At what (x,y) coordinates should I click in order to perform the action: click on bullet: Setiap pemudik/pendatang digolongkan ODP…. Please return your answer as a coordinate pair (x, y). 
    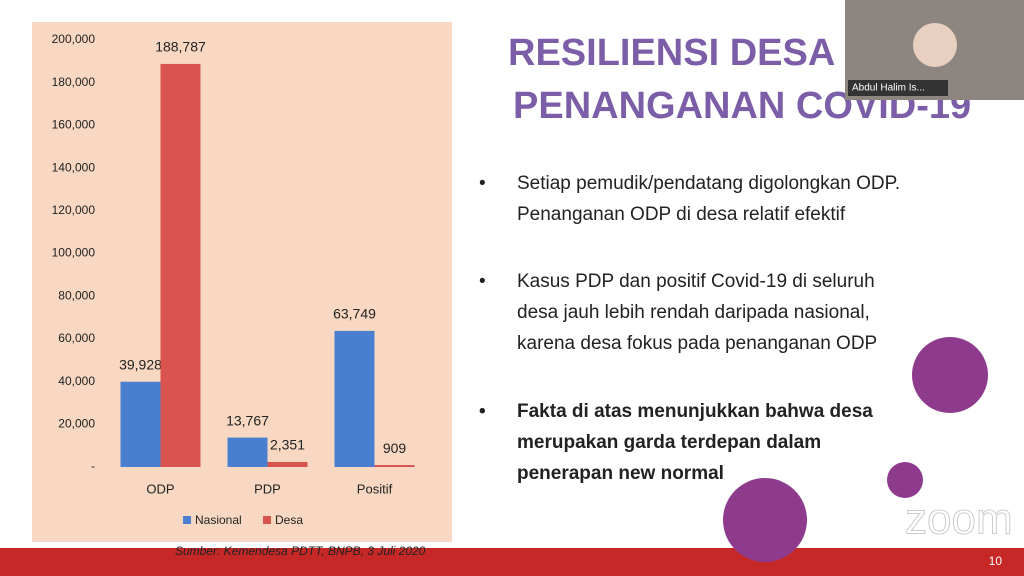
    Looking at the image, I should click on (690, 199).